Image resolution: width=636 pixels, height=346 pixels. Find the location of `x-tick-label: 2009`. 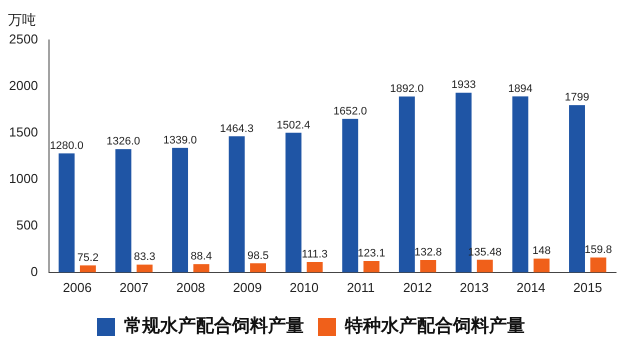

x-tick-label: 2009 is located at coordinates (247, 287).